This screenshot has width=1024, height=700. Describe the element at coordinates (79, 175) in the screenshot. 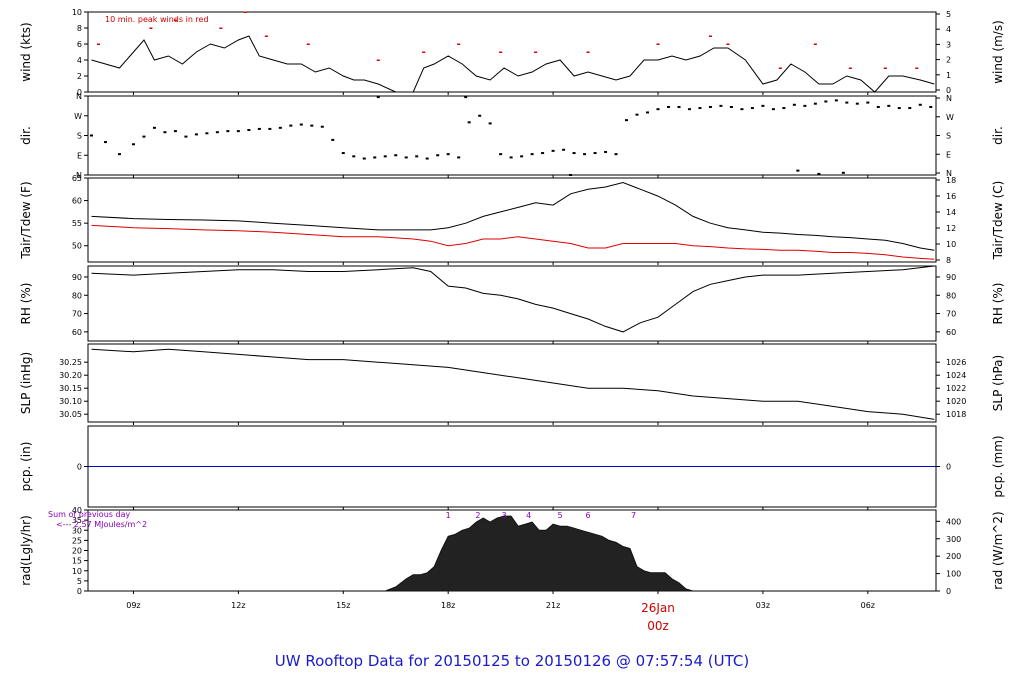

I see `dir-left-tick-label: N` at that location.